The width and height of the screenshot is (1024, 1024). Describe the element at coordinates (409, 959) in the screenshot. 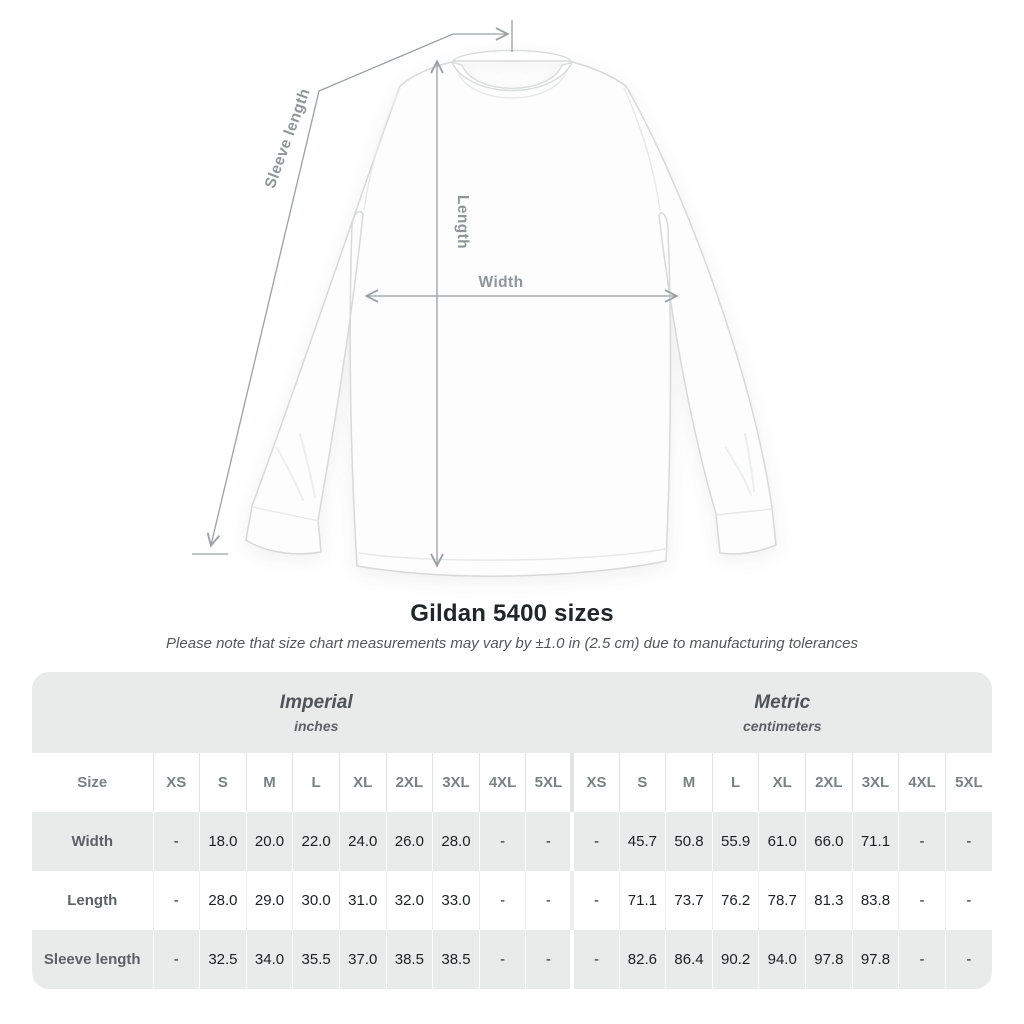

I see `cell-sleeve-length-imperial-2xl: 38.5` at that location.